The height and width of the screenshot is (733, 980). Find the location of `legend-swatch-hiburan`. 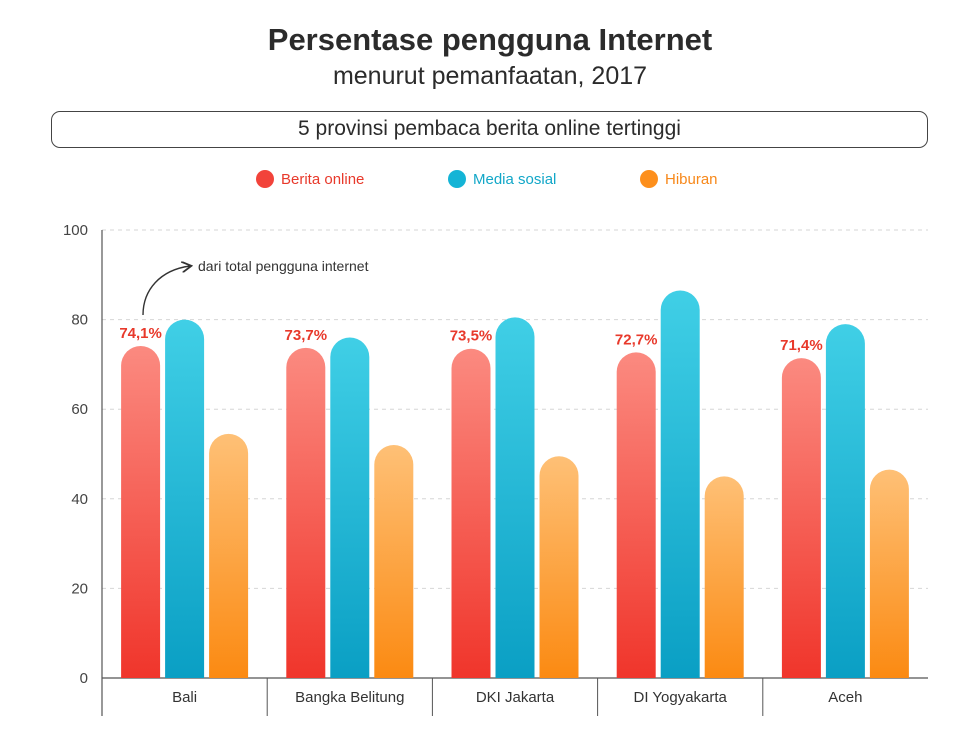

legend-swatch-hiburan is located at coordinates (649, 179).